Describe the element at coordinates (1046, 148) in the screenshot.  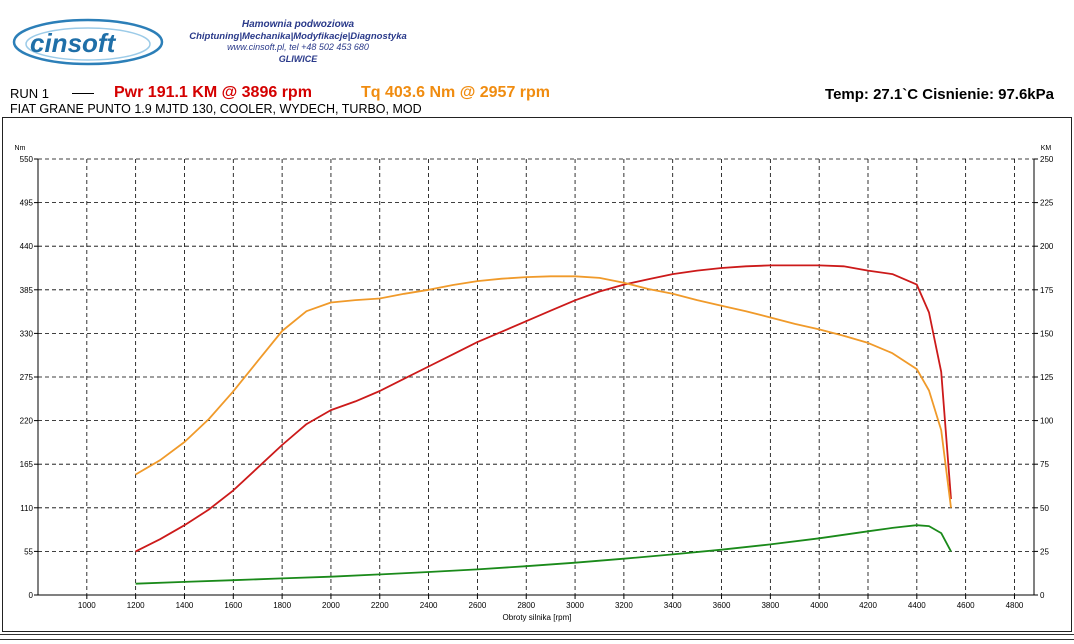
I see `y-right-unit: KM` at that location.